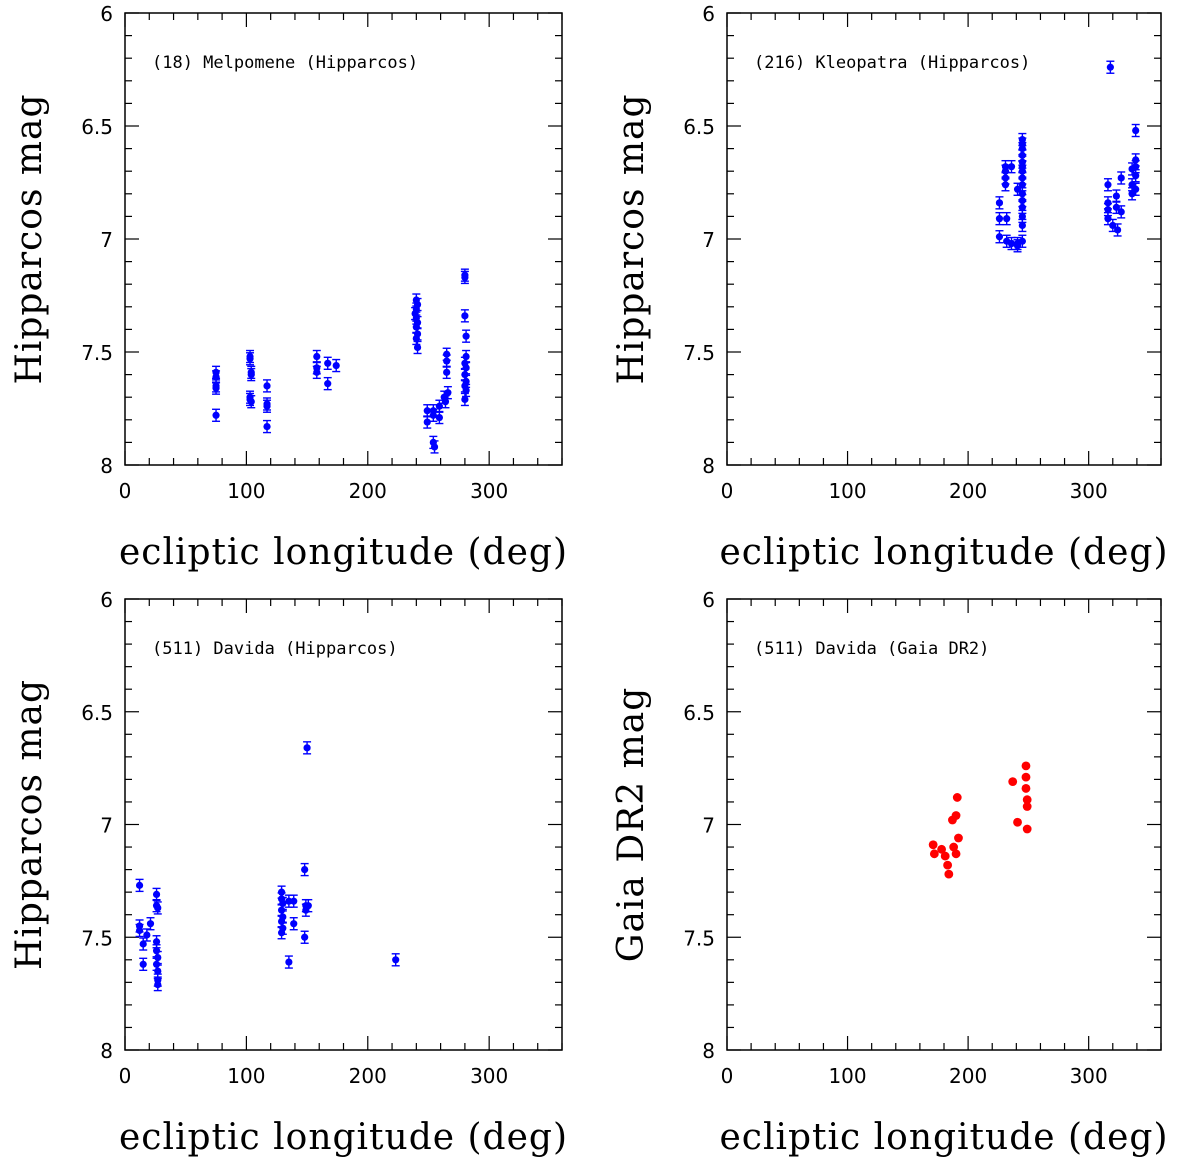  What do you see at coordinates (871, 649) in the screenshot?
I see `panel-title: (511) Davida (Gaia DR2)` at bounding box center [871, 649].